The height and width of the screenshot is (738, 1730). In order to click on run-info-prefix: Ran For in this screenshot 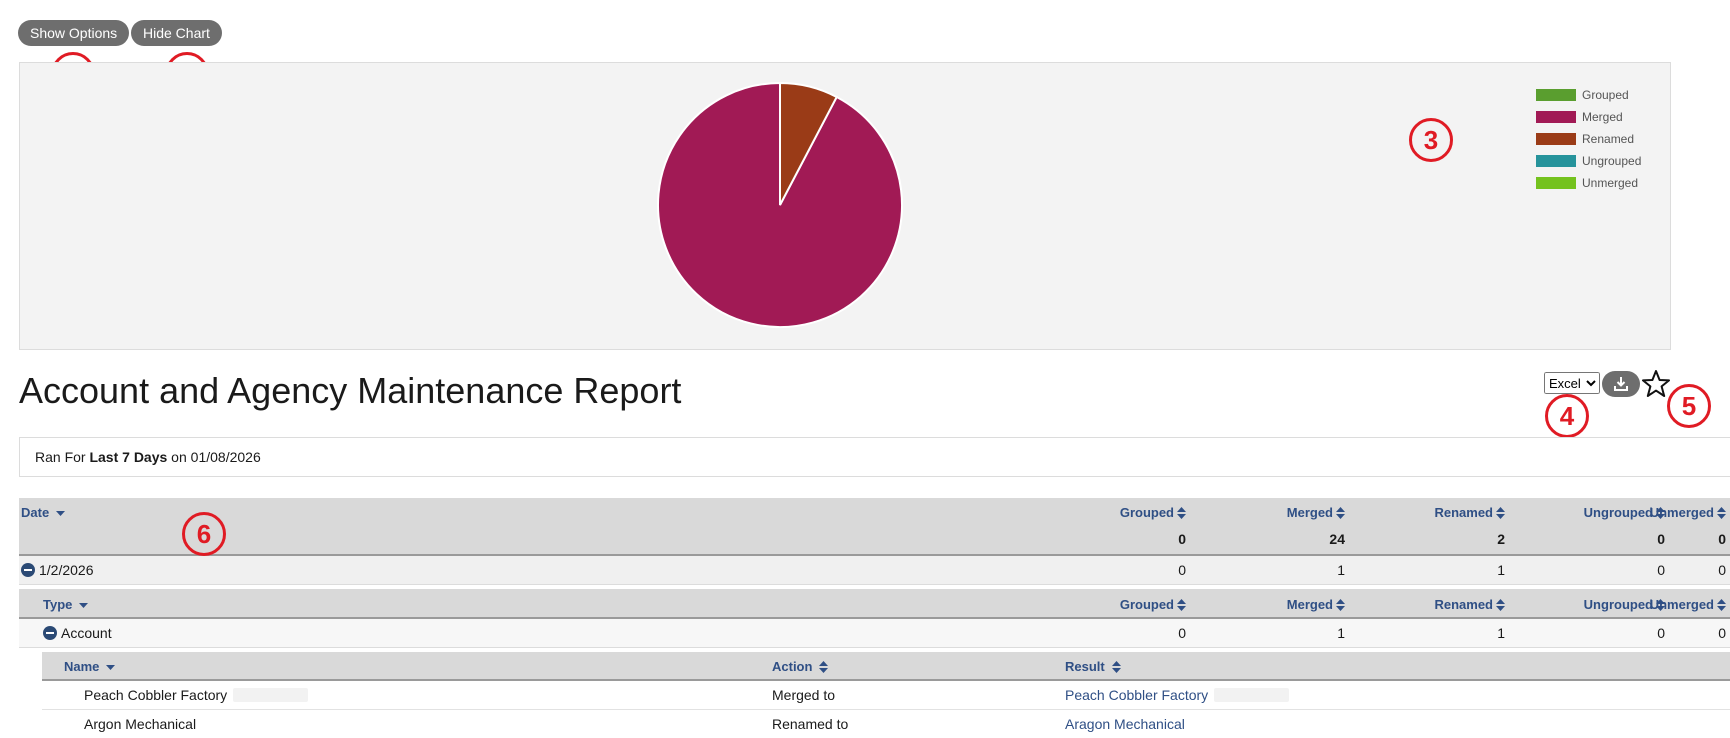, I will do `click(62, 457)`.